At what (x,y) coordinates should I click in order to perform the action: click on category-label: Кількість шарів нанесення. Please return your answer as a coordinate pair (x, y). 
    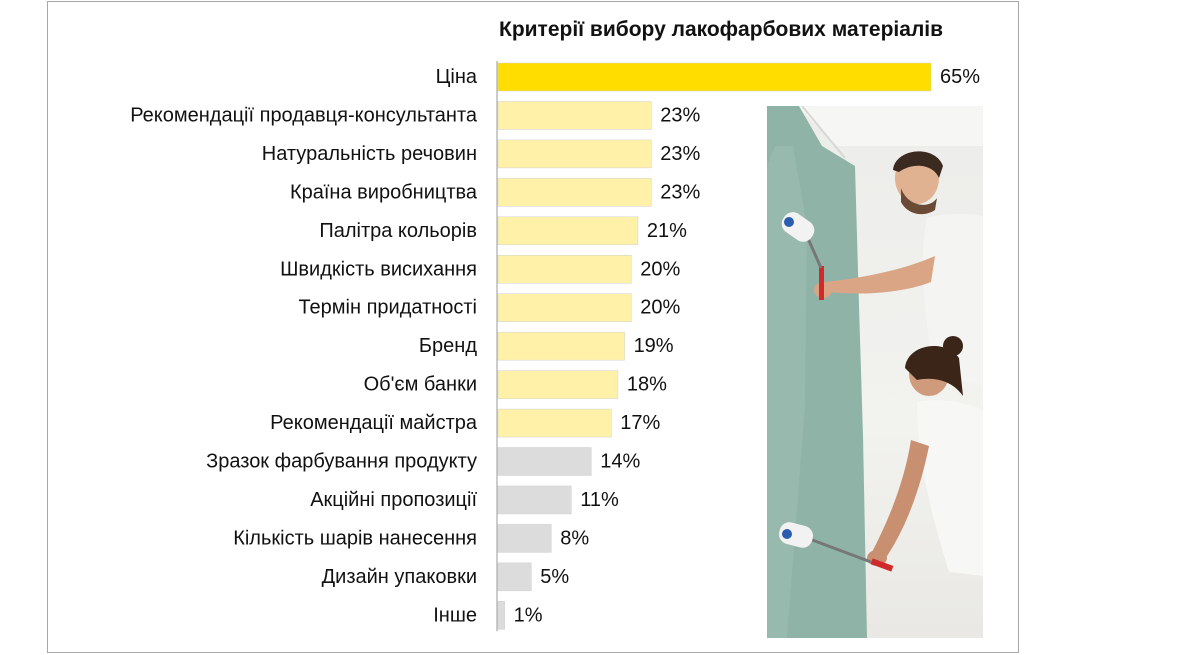
    Looking at the image, I should click on (355, 538).